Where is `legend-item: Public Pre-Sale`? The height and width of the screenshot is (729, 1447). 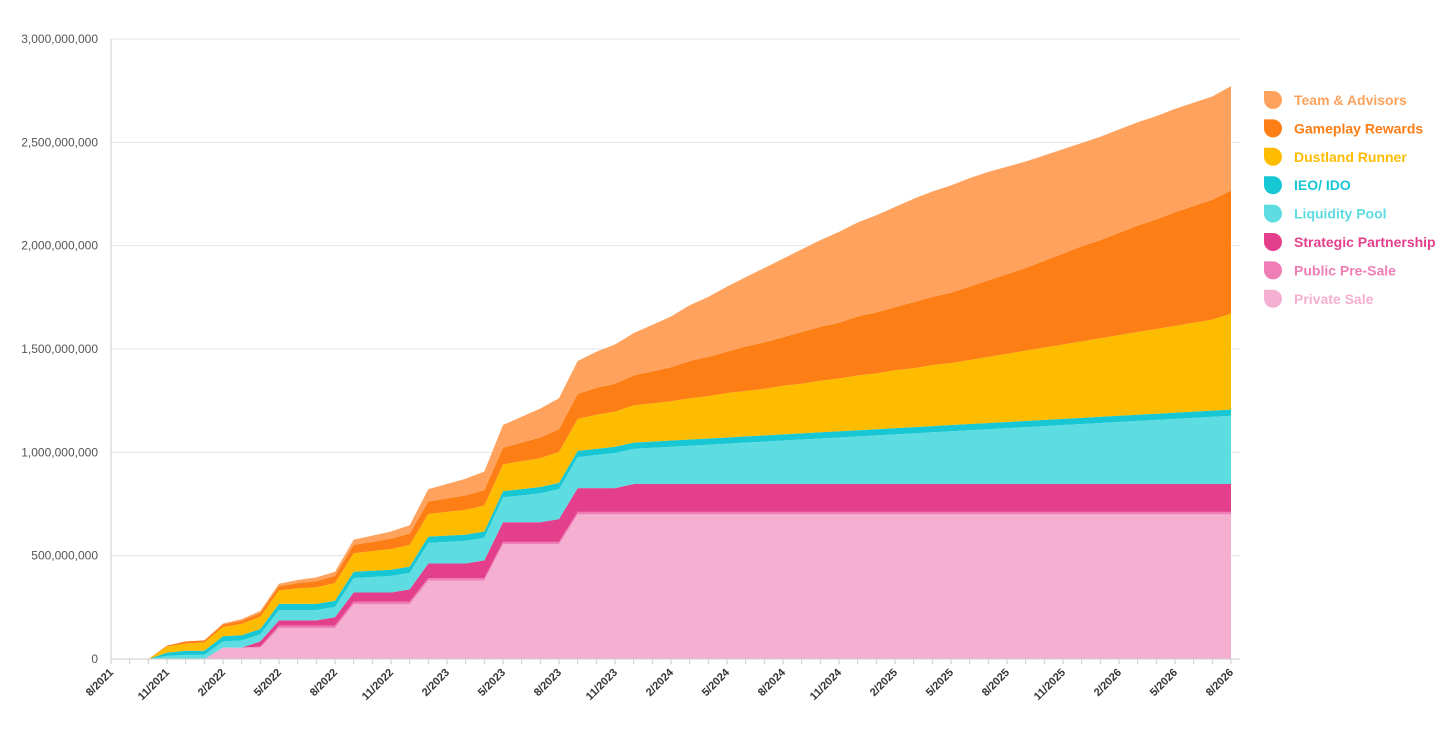 legend-item: Public Pre-Sale is located at coordinates (1330, 270).